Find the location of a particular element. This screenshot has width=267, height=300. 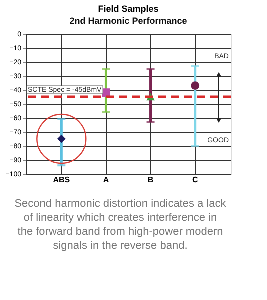

text: Second harmonic distortion indicates a lack of linearity which creates interference in the forward band from high-power modern signals in the reverse band. is located at coordinates (120, 225).